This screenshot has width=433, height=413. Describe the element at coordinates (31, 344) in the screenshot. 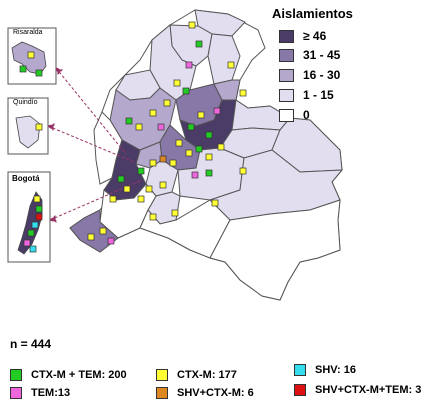

I see `sample-size: n = 444` at that location.